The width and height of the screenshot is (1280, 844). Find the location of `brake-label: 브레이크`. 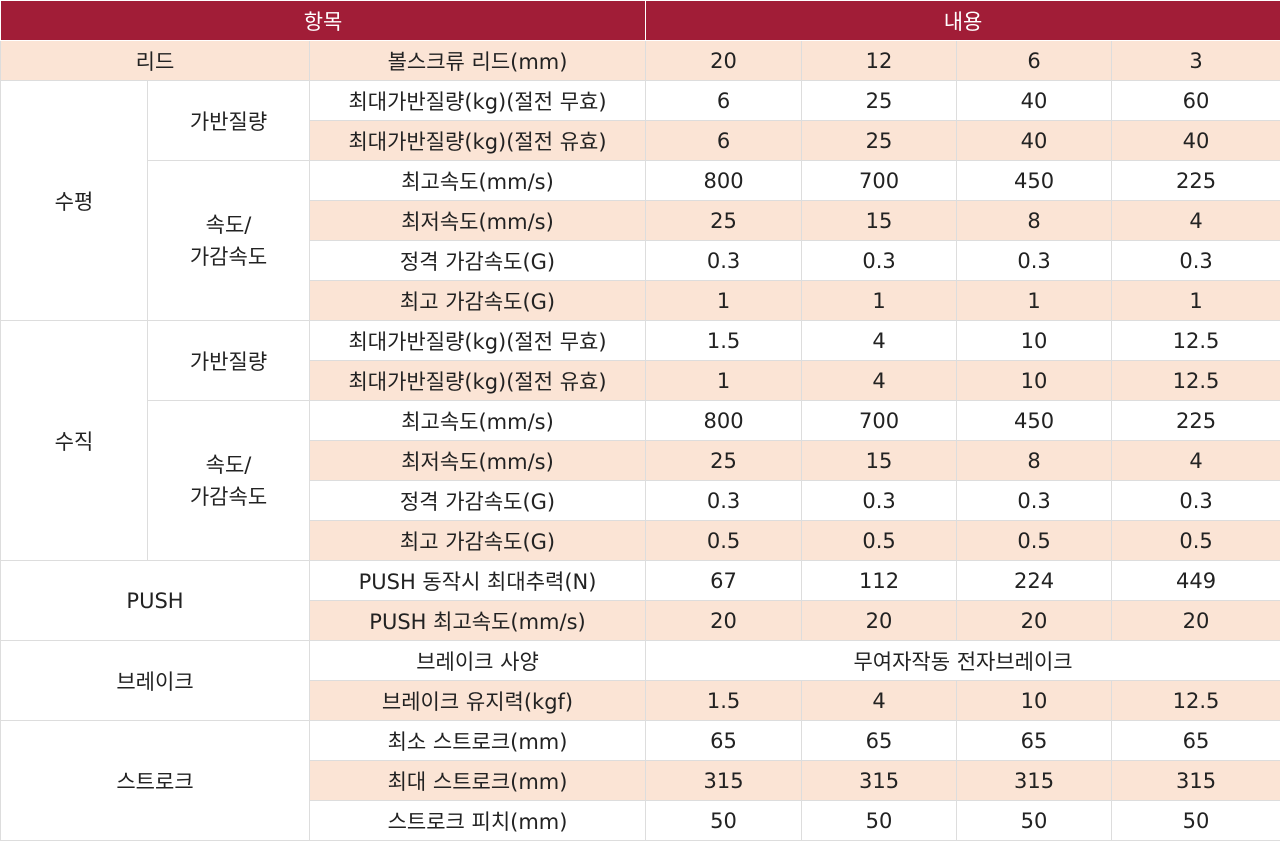

brake-label: 브레이크 is located at coordinates (155, 680).